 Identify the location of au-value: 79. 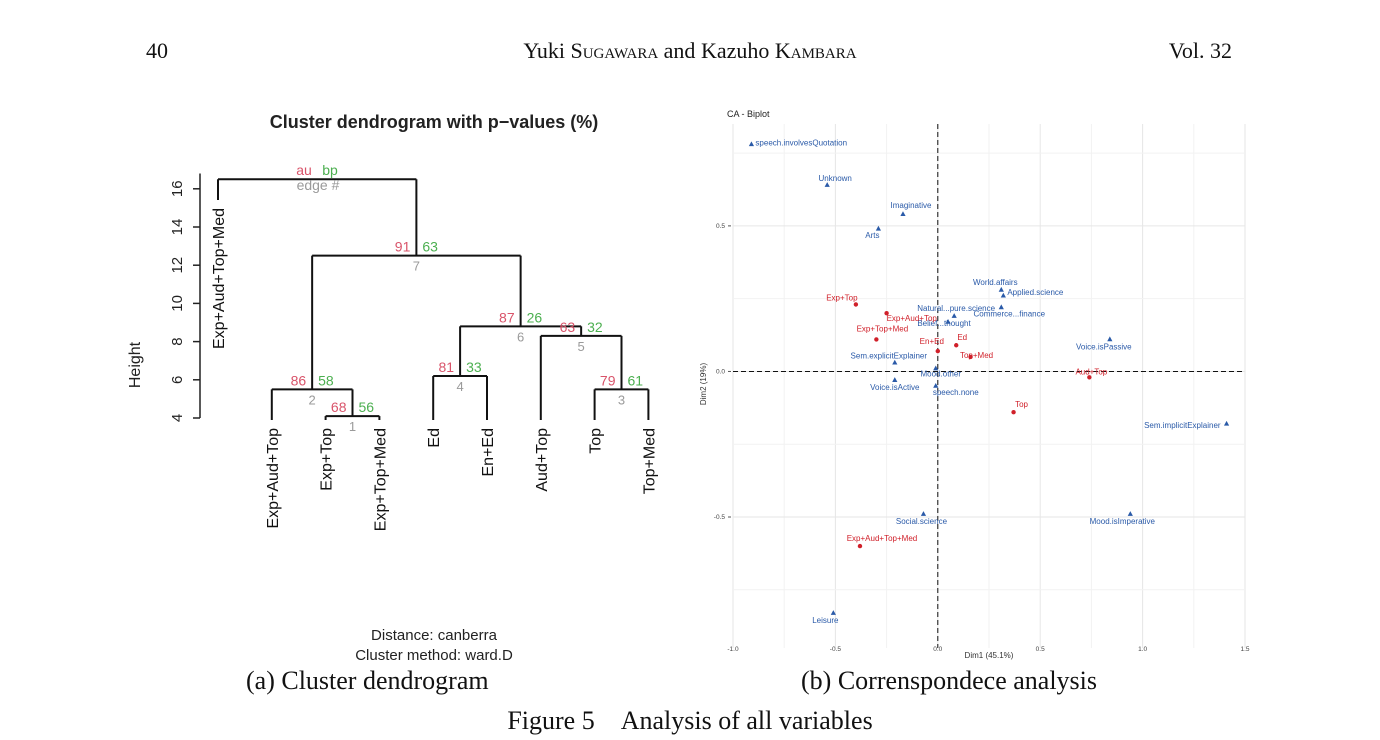
(608, 380).